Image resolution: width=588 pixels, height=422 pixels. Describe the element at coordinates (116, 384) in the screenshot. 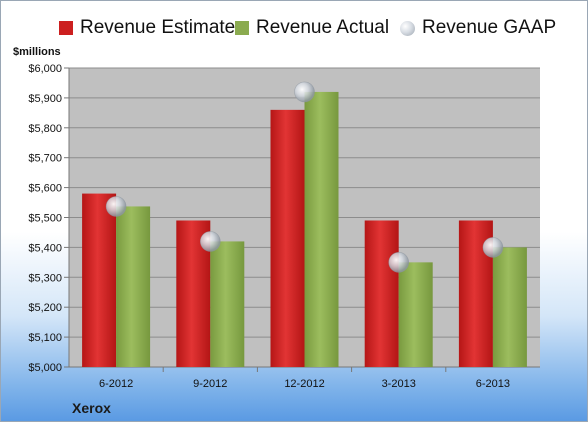

I see `x-tick-label: 6-2012` at that location.